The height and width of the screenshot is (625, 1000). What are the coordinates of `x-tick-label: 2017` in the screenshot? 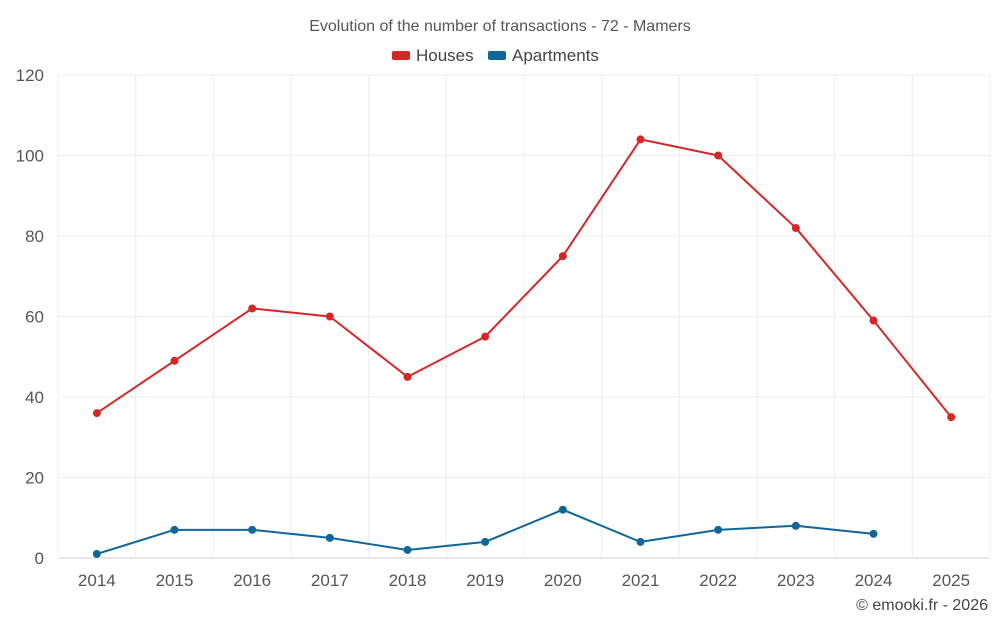 It's located at (330, 580).